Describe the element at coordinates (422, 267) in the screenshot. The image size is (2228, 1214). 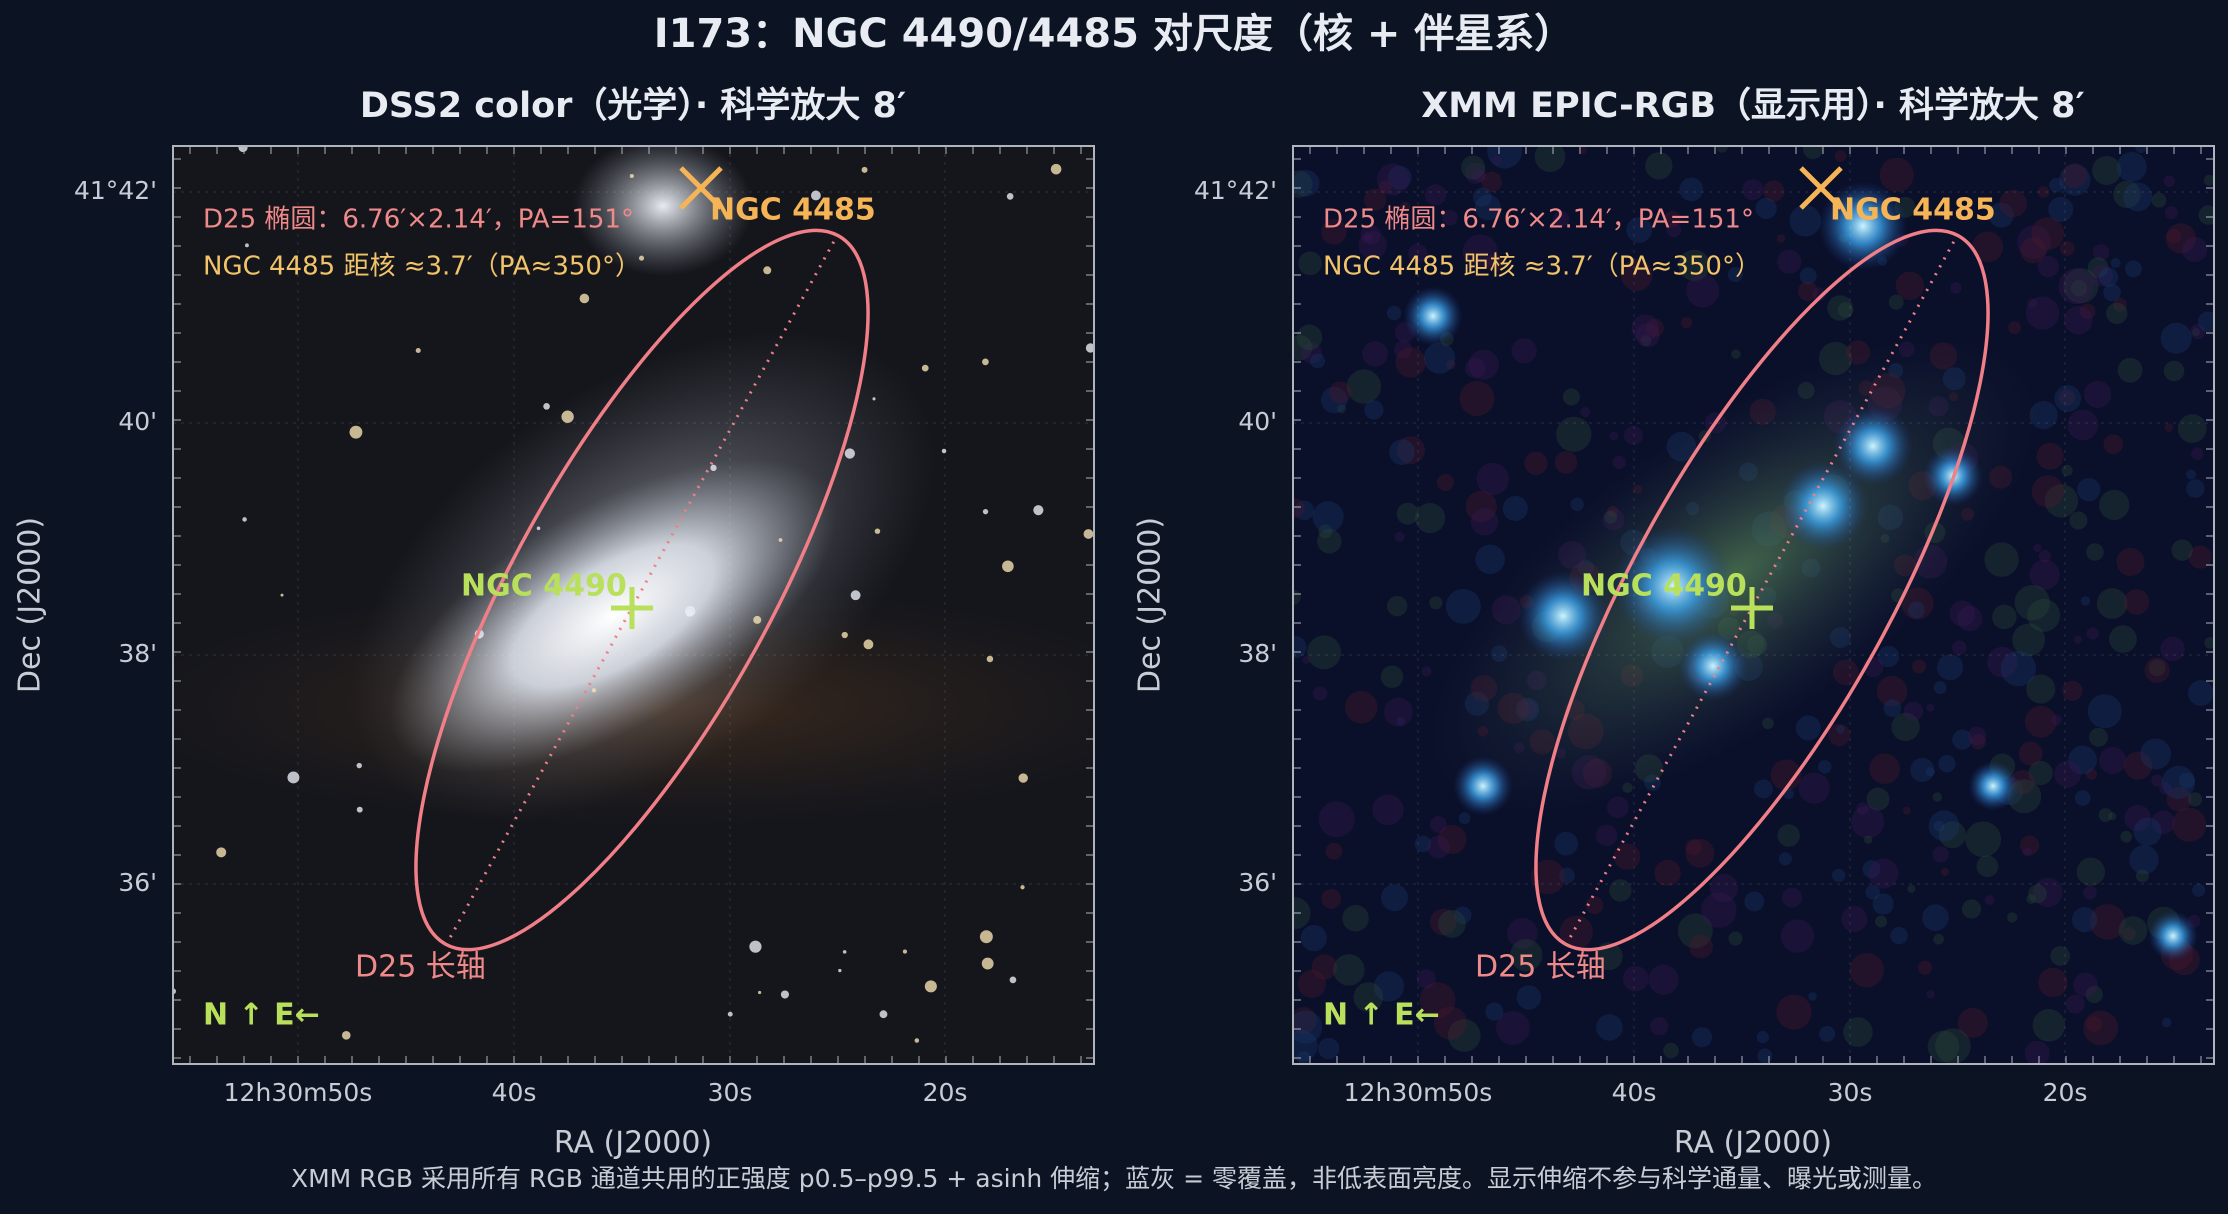
I see `companion-note: NGC 4485 距核 ≈3.7′（PA≈350°）` at that location.